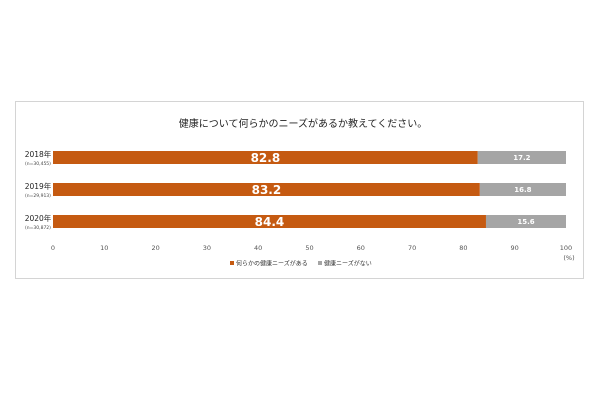  What do you see at coordinates (38, 164) in the screenshot?
I see `category-sample-size: (n=30,455)` at bounding box center [38, 164].